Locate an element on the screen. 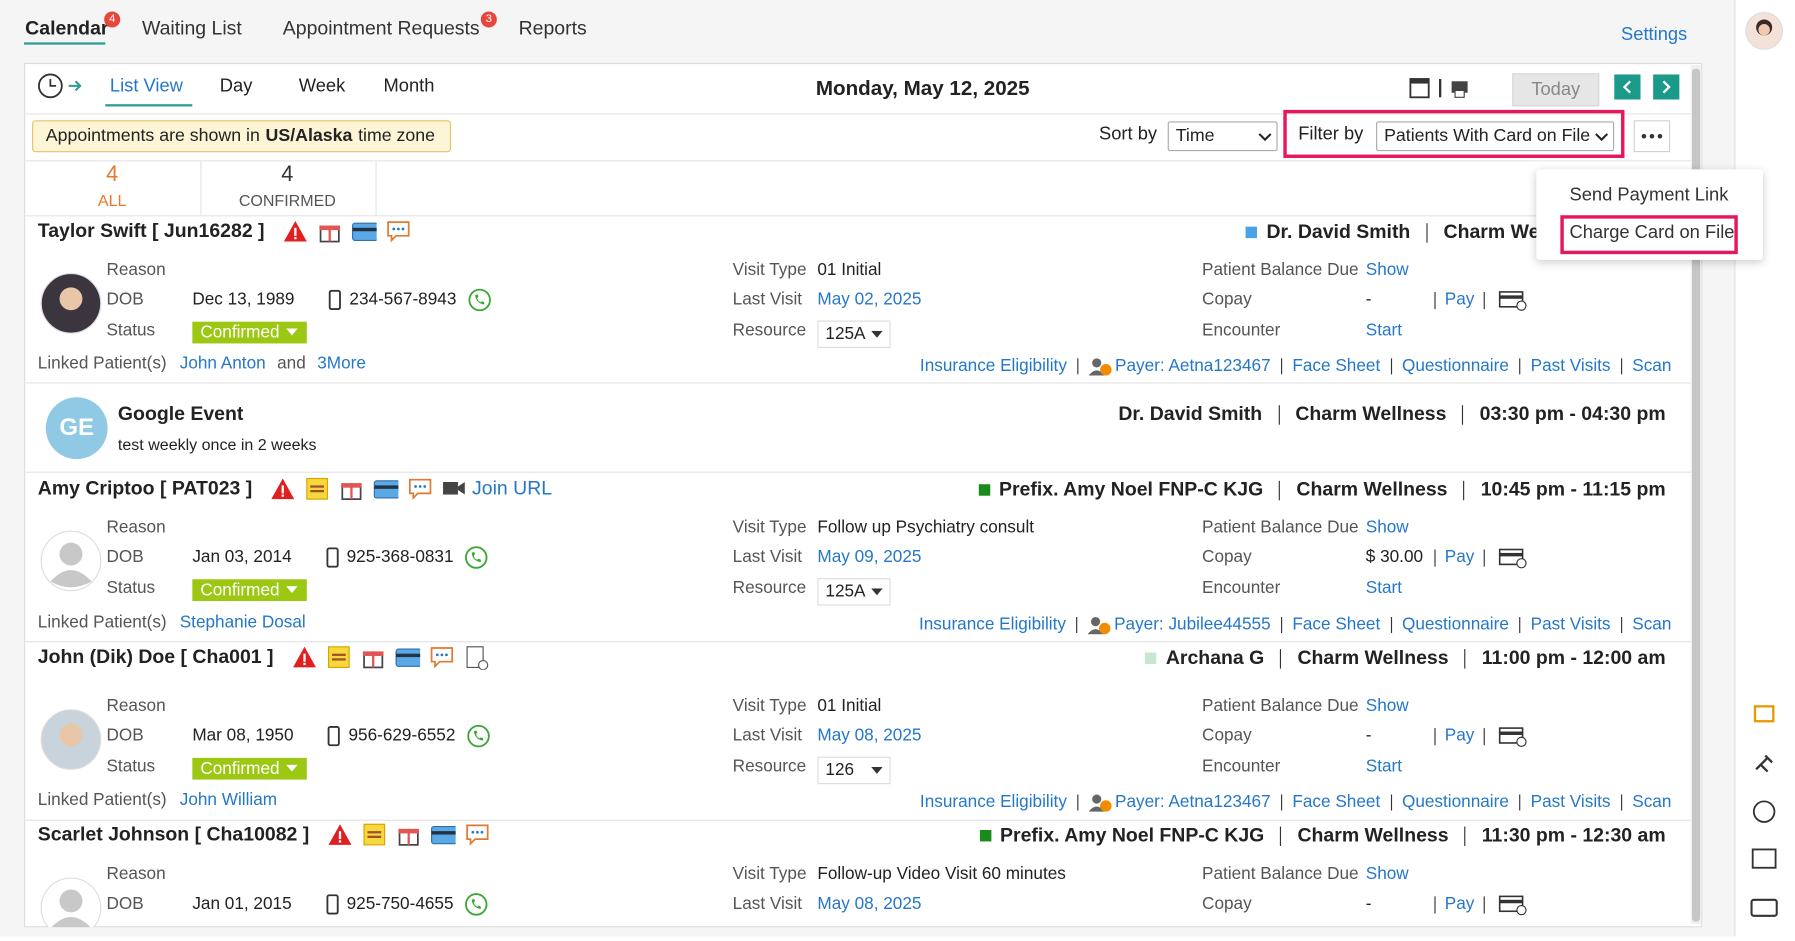 The width and height of the screenshot is (1795, 941). nav-tab: Calendar is located at coordinates (67, 28).